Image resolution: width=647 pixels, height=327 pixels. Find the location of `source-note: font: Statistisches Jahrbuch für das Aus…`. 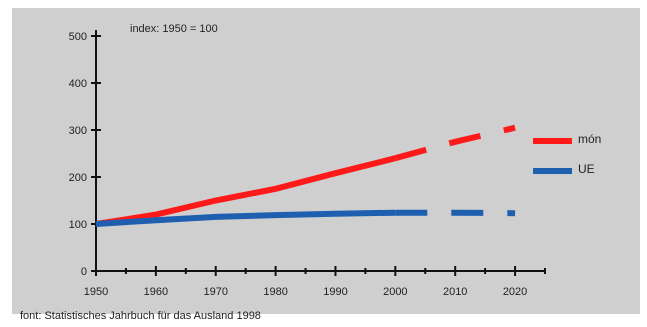

source-note: font: Statistisches Jahrbuch für das Aus… is located at coordinates (140, 316).